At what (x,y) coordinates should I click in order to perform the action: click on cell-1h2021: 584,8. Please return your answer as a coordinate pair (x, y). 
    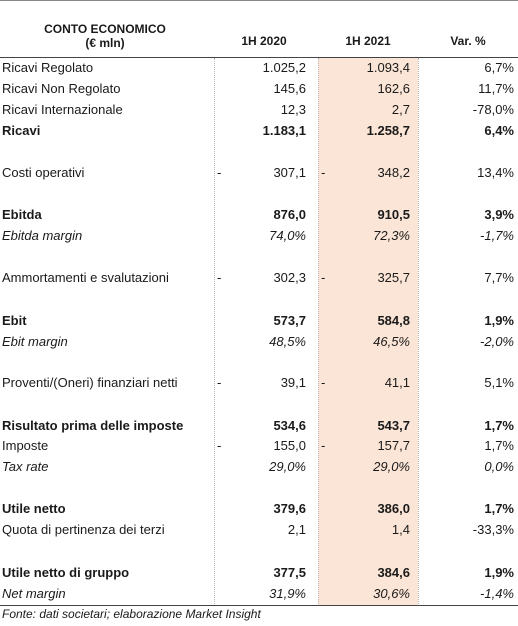
    Looking at the image, I should click on (393, 320).